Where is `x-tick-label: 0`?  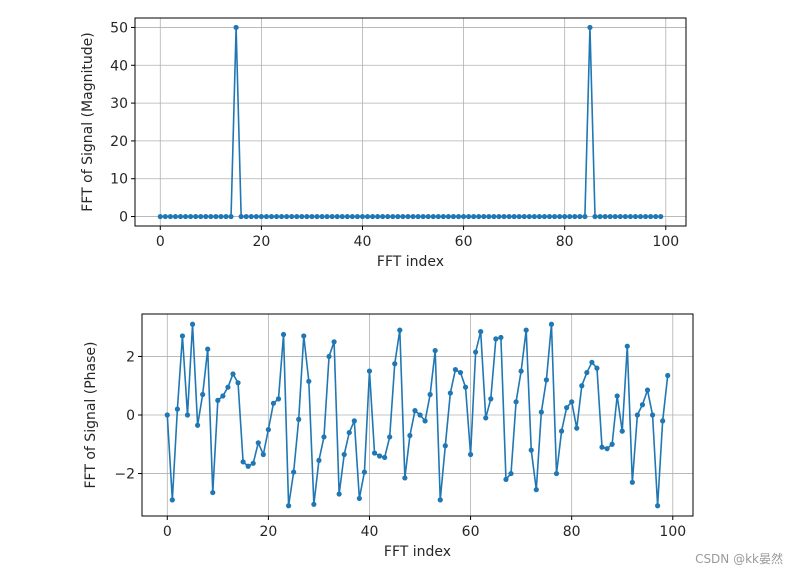 x-tick-label: 0 is located at coordinates (160, 242).